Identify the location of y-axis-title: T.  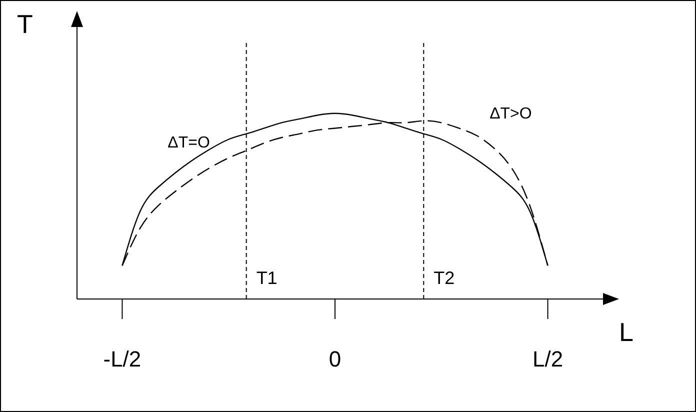
(25, 24).